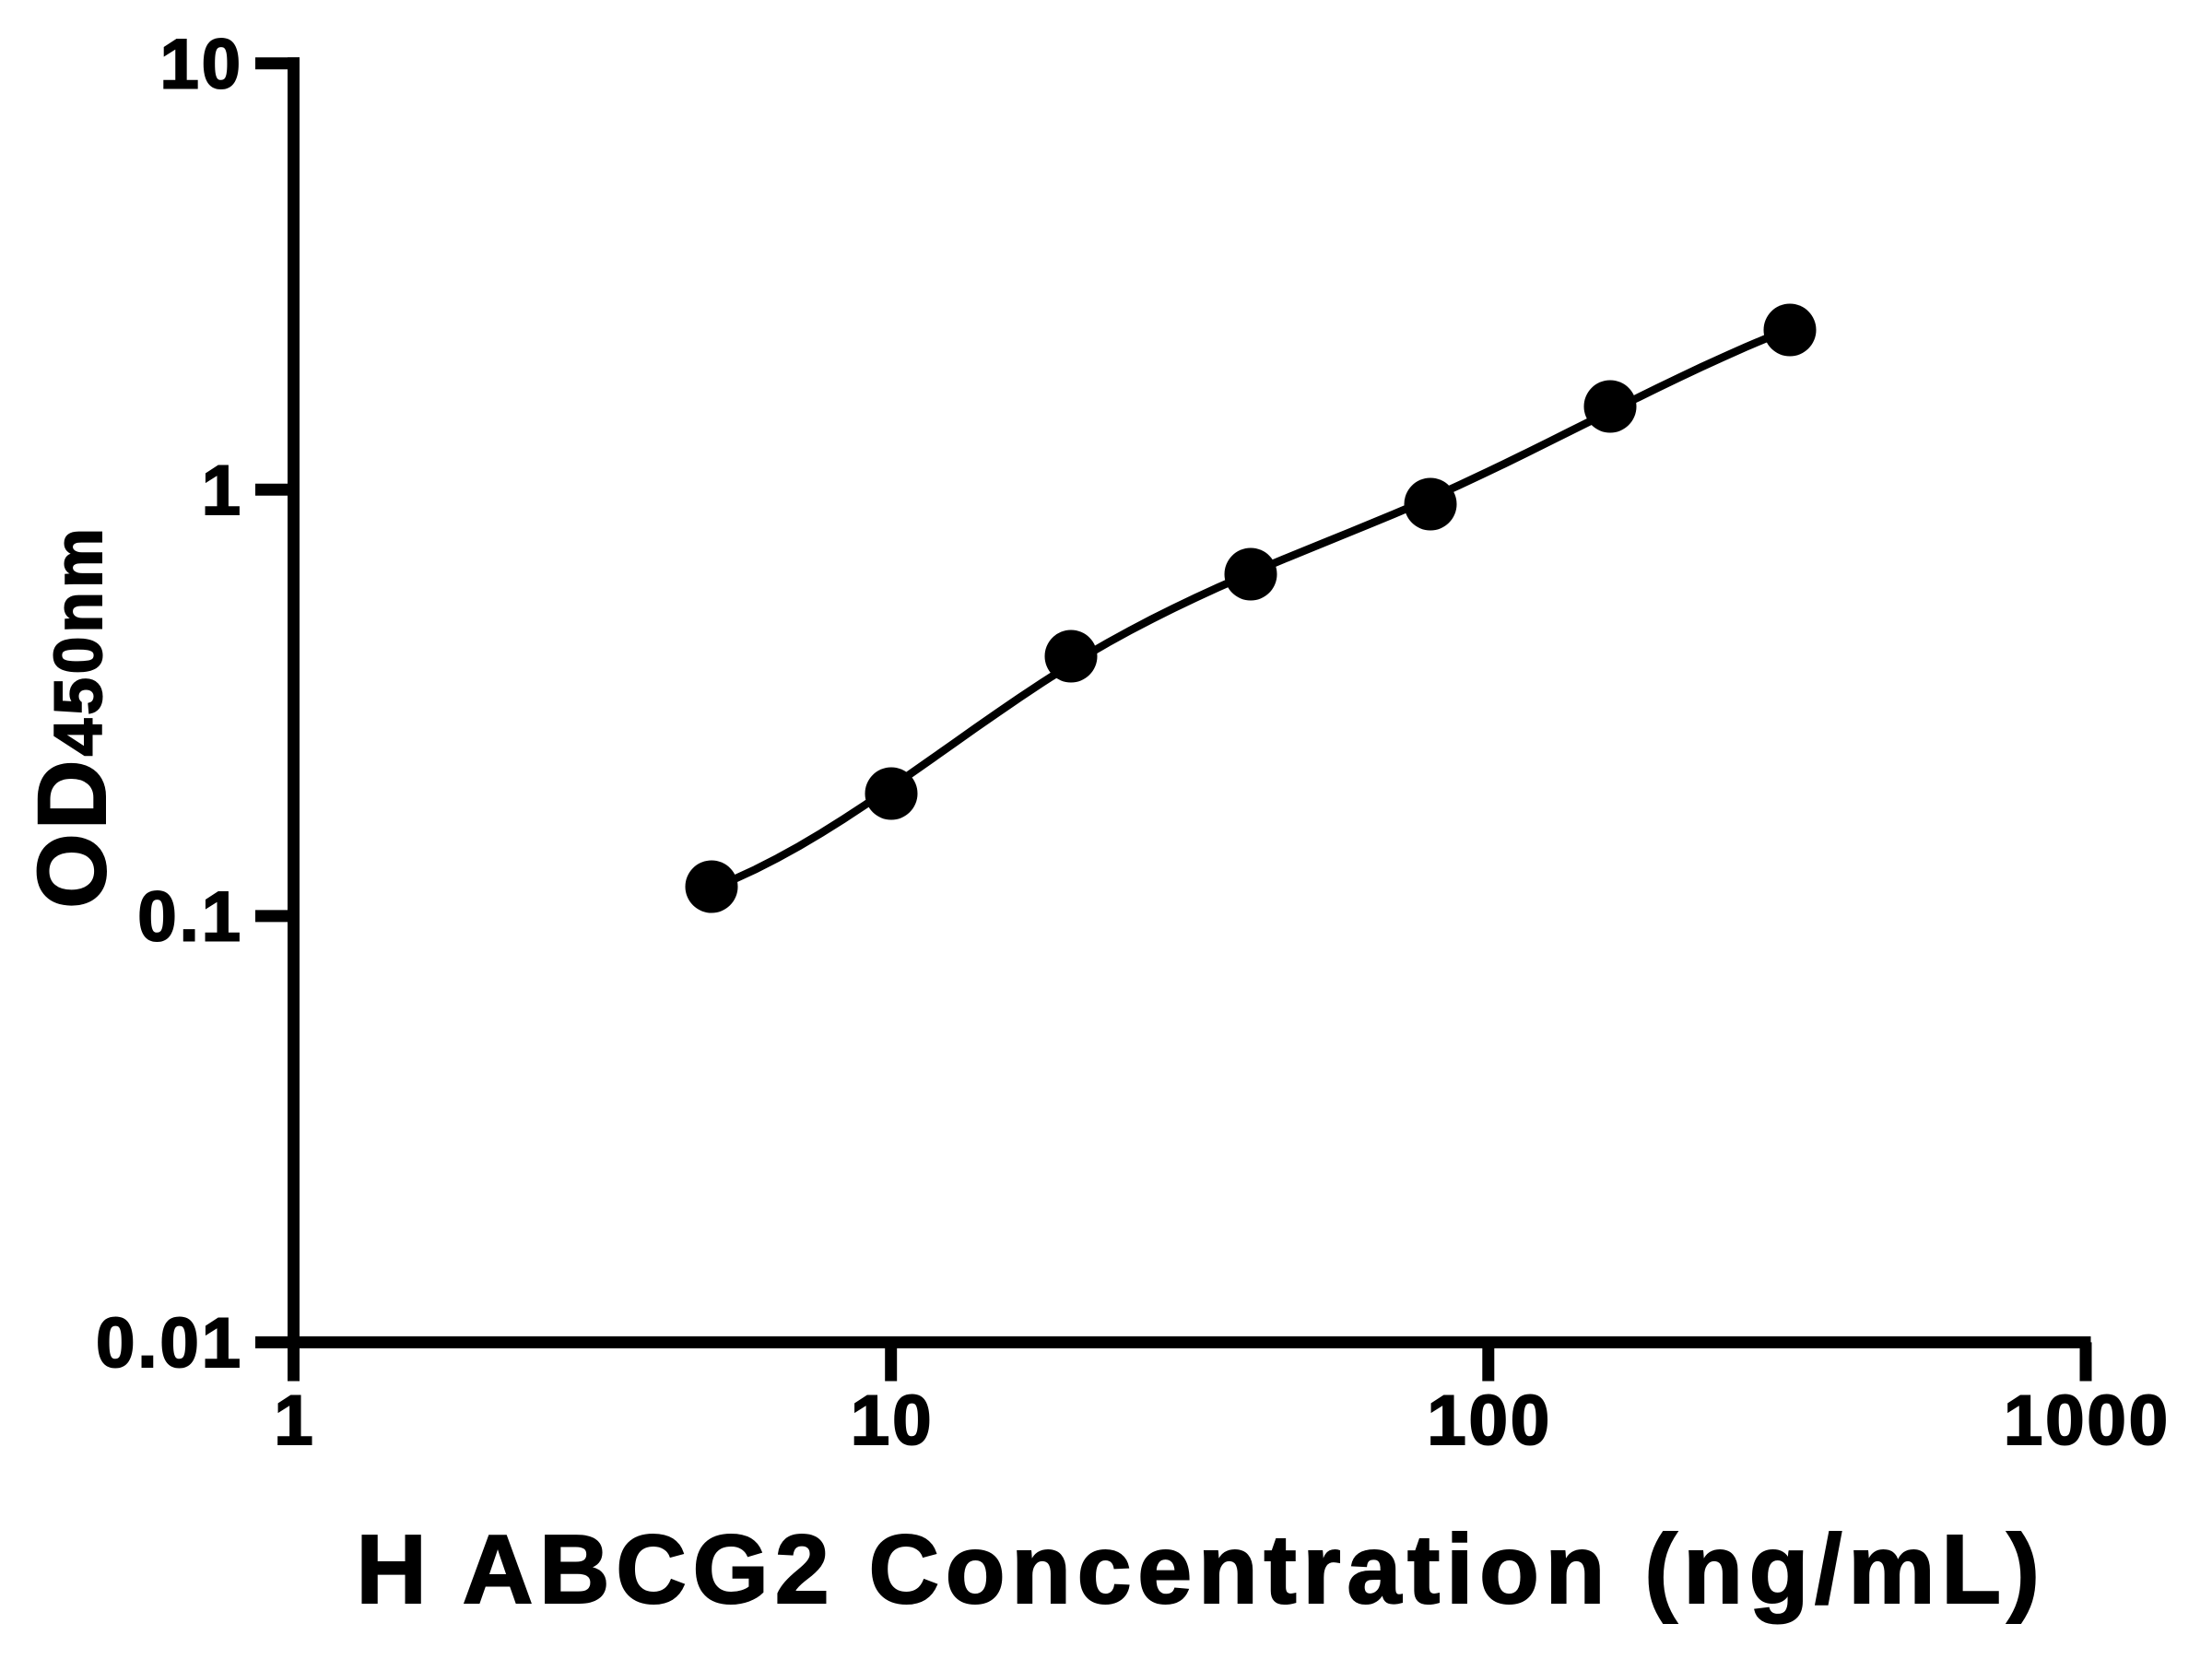 This screenshot has width=2212, height=1659. Describe the element at coordinates (190, 917) in the screenshot. I see `svg-text: 0.1` at that location.